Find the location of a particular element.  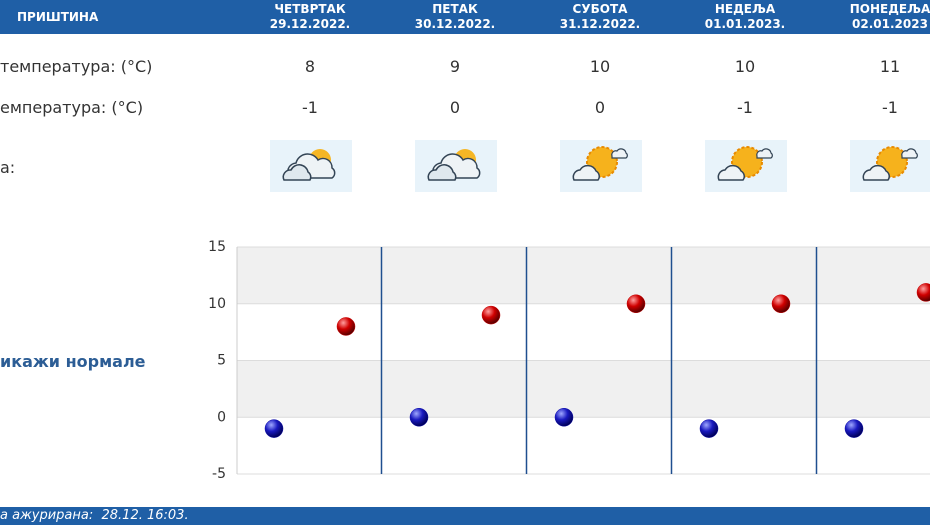

day-header: ПОНЕДЕЉА 02.01.2023 is located at coordinates (875, 17).